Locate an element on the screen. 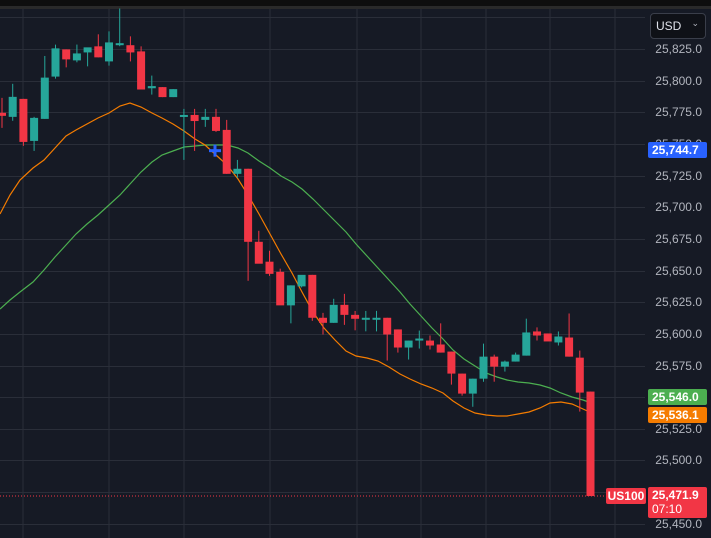  last-price-label: 25,471.9 07:10 is located at coordinates (677, 502).